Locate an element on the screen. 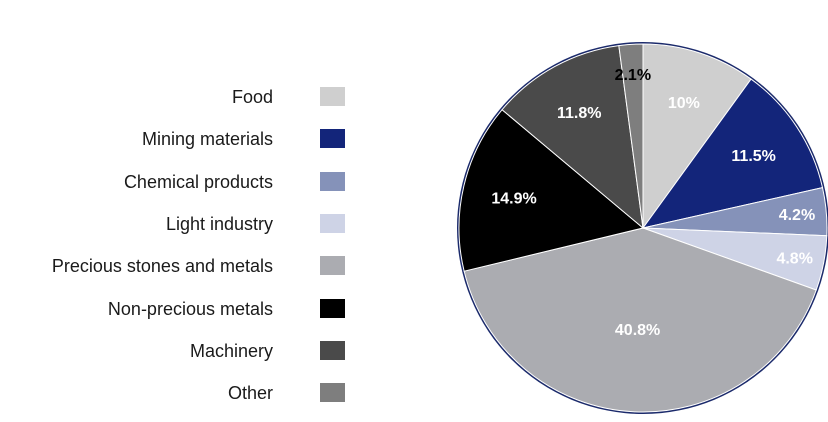 Image resolution: width=828 pixels, height=422 pixels. value-label-machinery: 11.8% is located at coordinates (579, 113).